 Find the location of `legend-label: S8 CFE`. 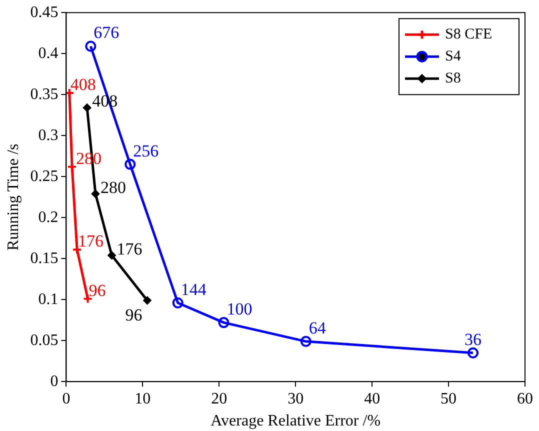

legend-label: S8 CFE is located at coordinates (468, 34).